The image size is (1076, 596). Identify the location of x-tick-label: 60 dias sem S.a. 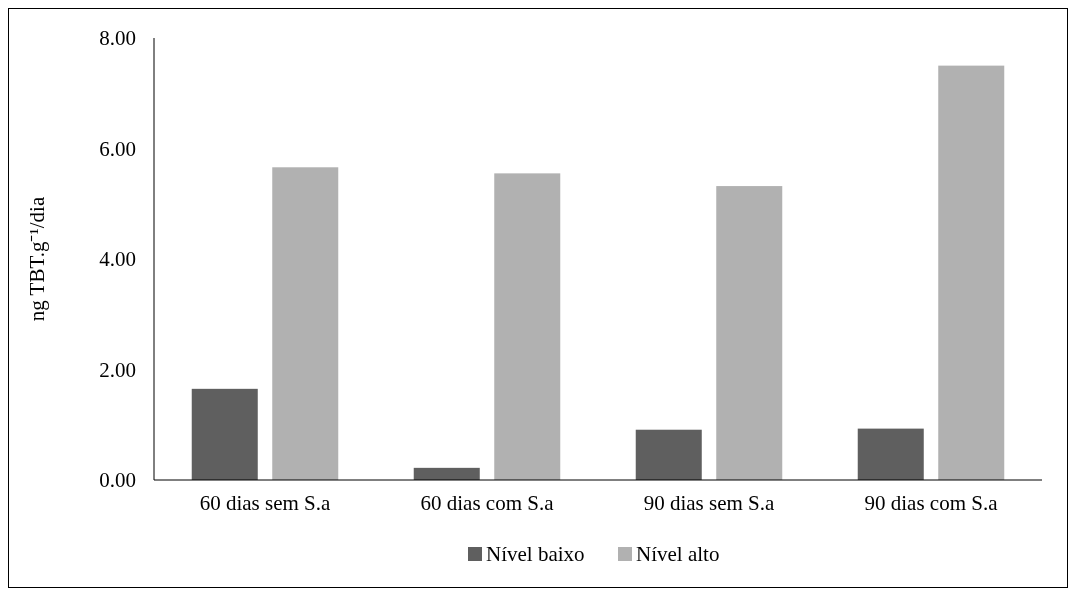
(265, 503).